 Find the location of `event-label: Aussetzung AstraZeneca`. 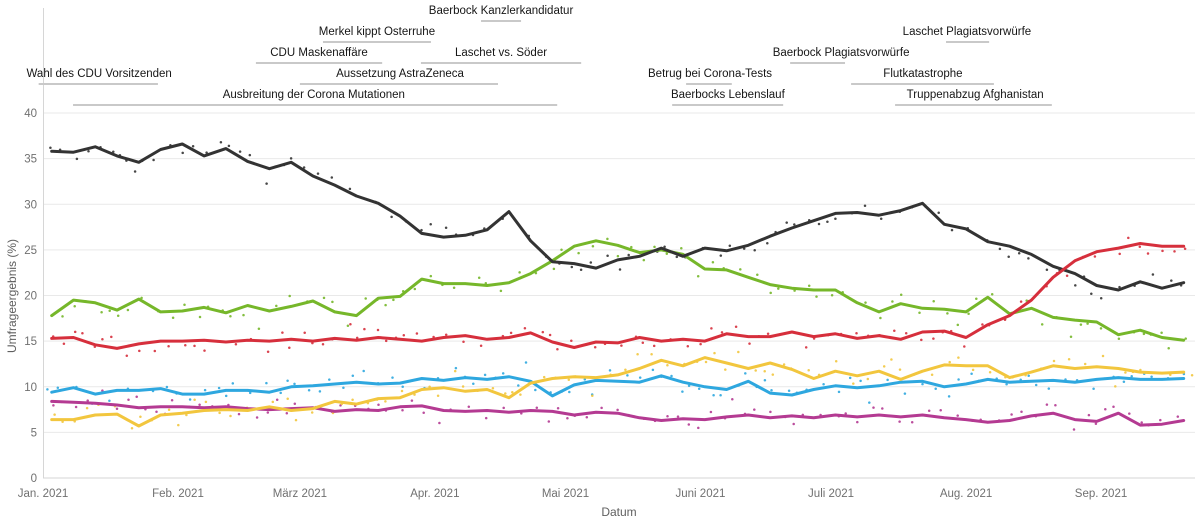

event-label: Aussetzung AstraZeneca is located at coordinates (400, 74).